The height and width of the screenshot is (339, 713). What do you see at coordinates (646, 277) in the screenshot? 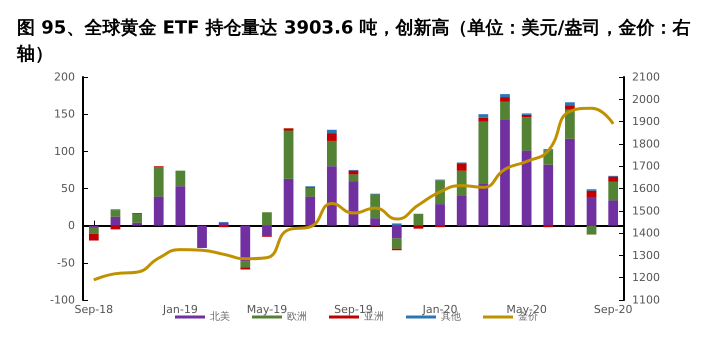
I see `y2-tick-label: 1200` at bounding box center [646, 277].